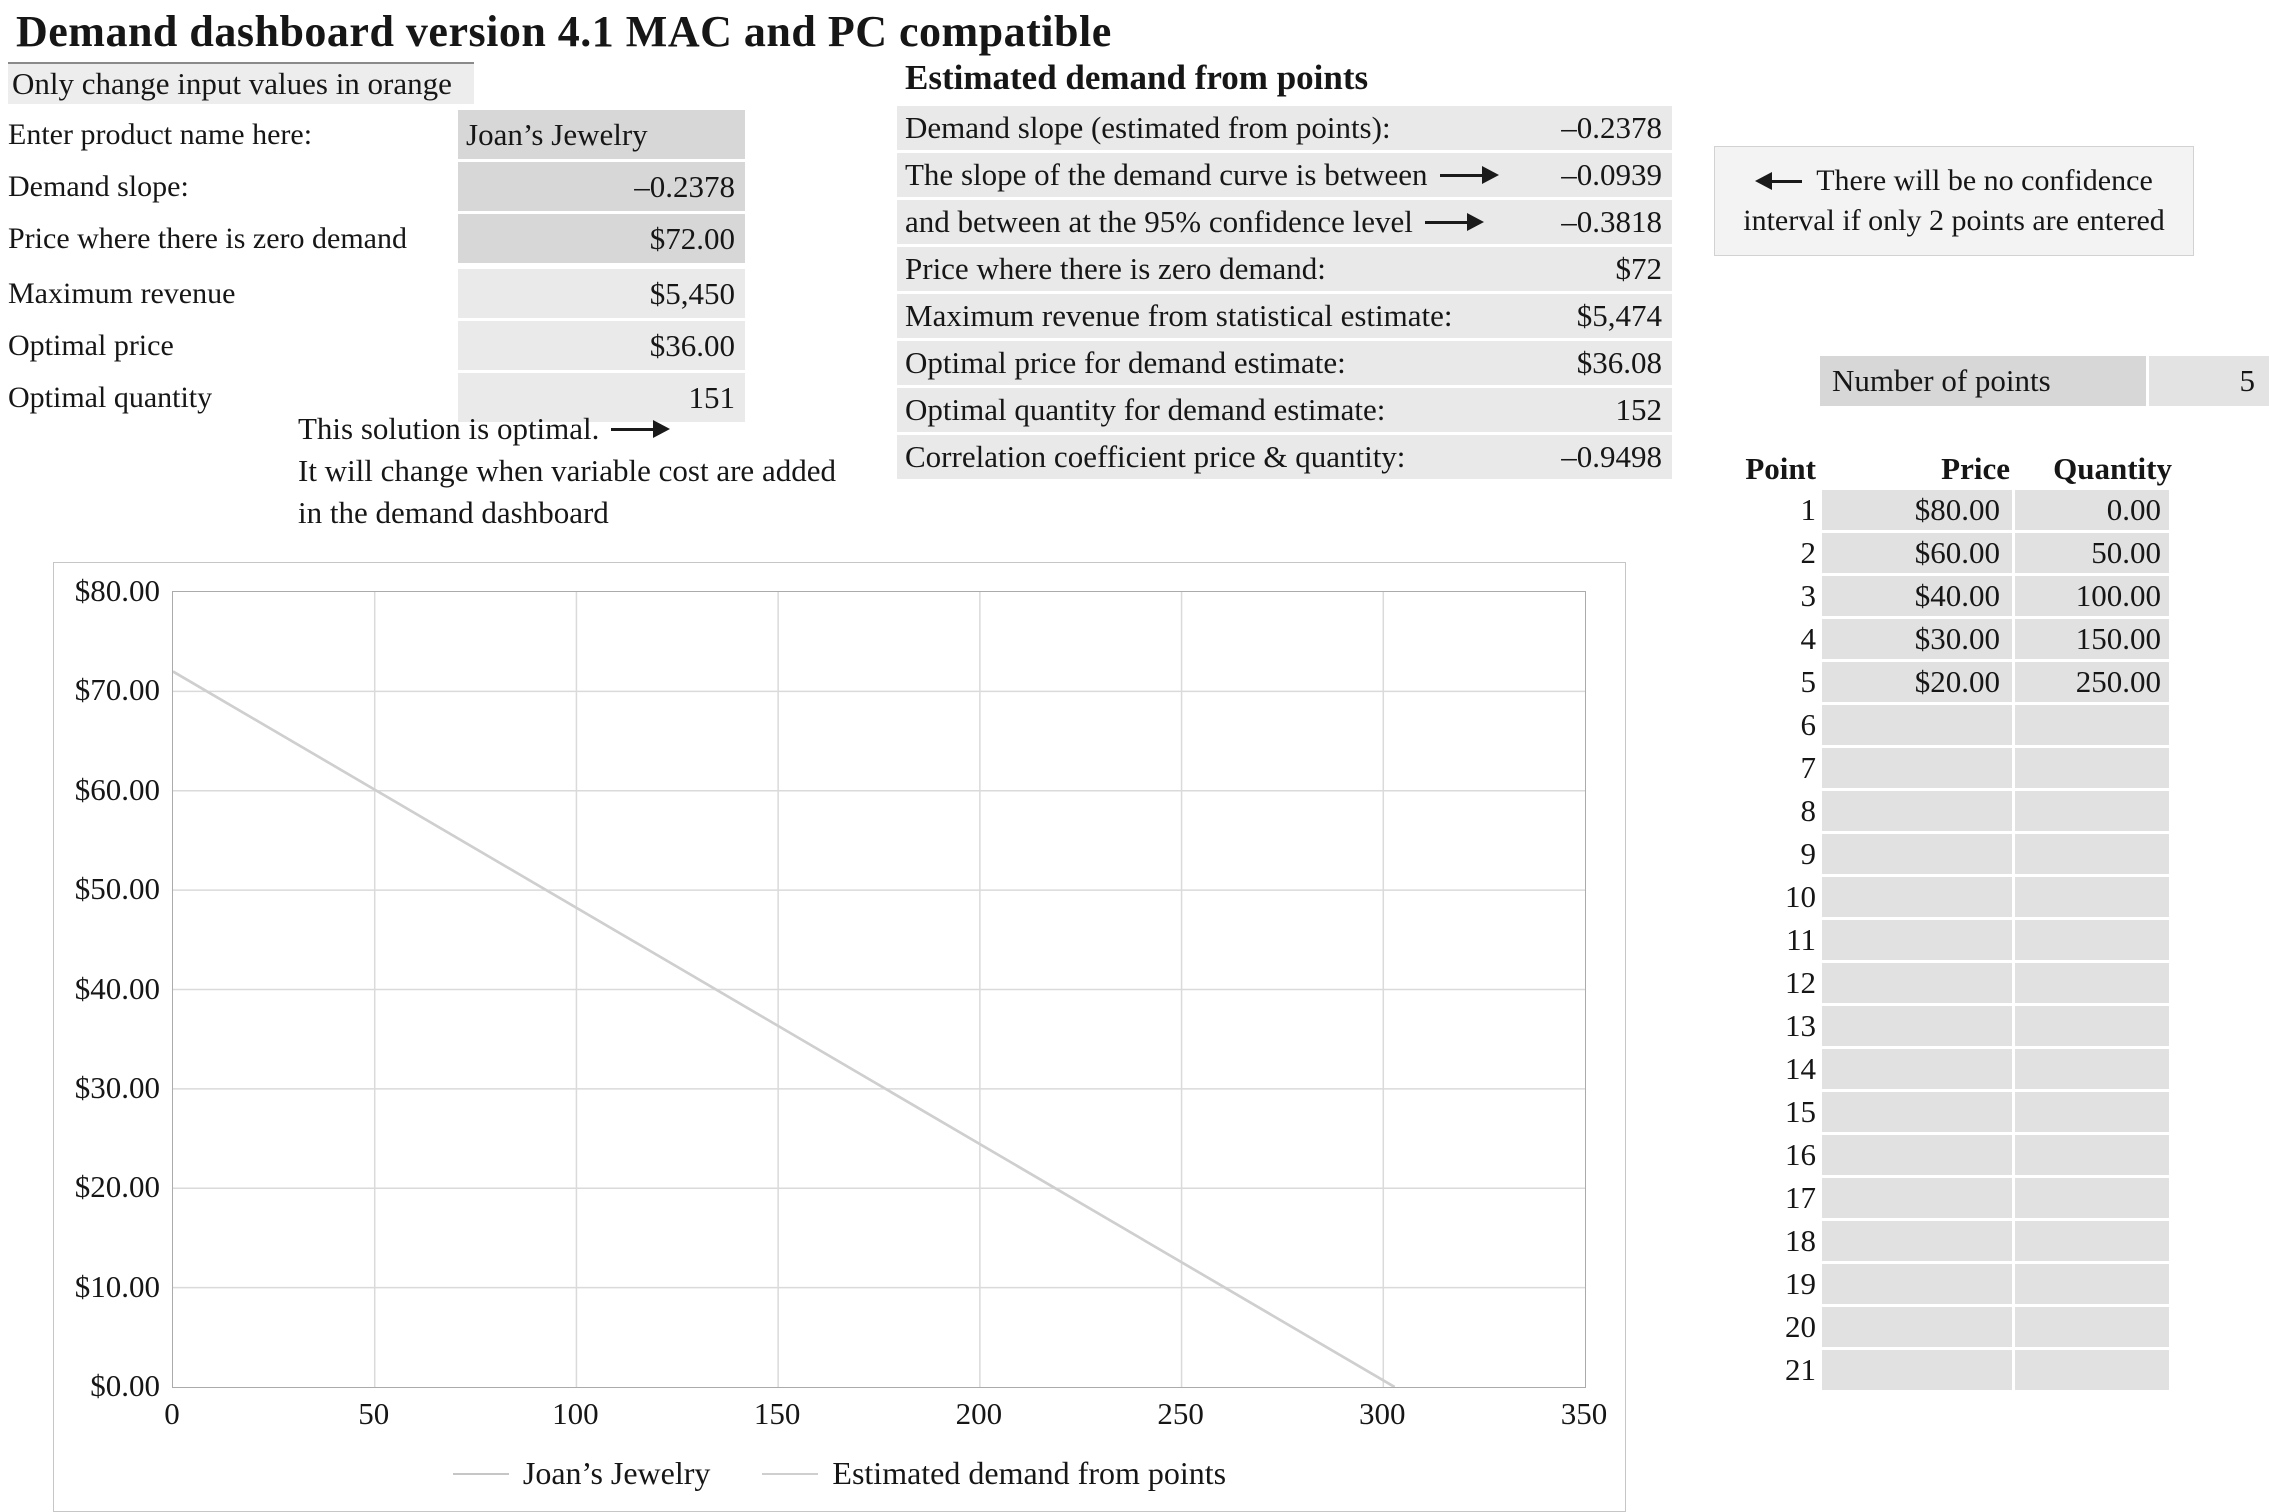  I want to click on legend-line-sample, so click(480, 1473).